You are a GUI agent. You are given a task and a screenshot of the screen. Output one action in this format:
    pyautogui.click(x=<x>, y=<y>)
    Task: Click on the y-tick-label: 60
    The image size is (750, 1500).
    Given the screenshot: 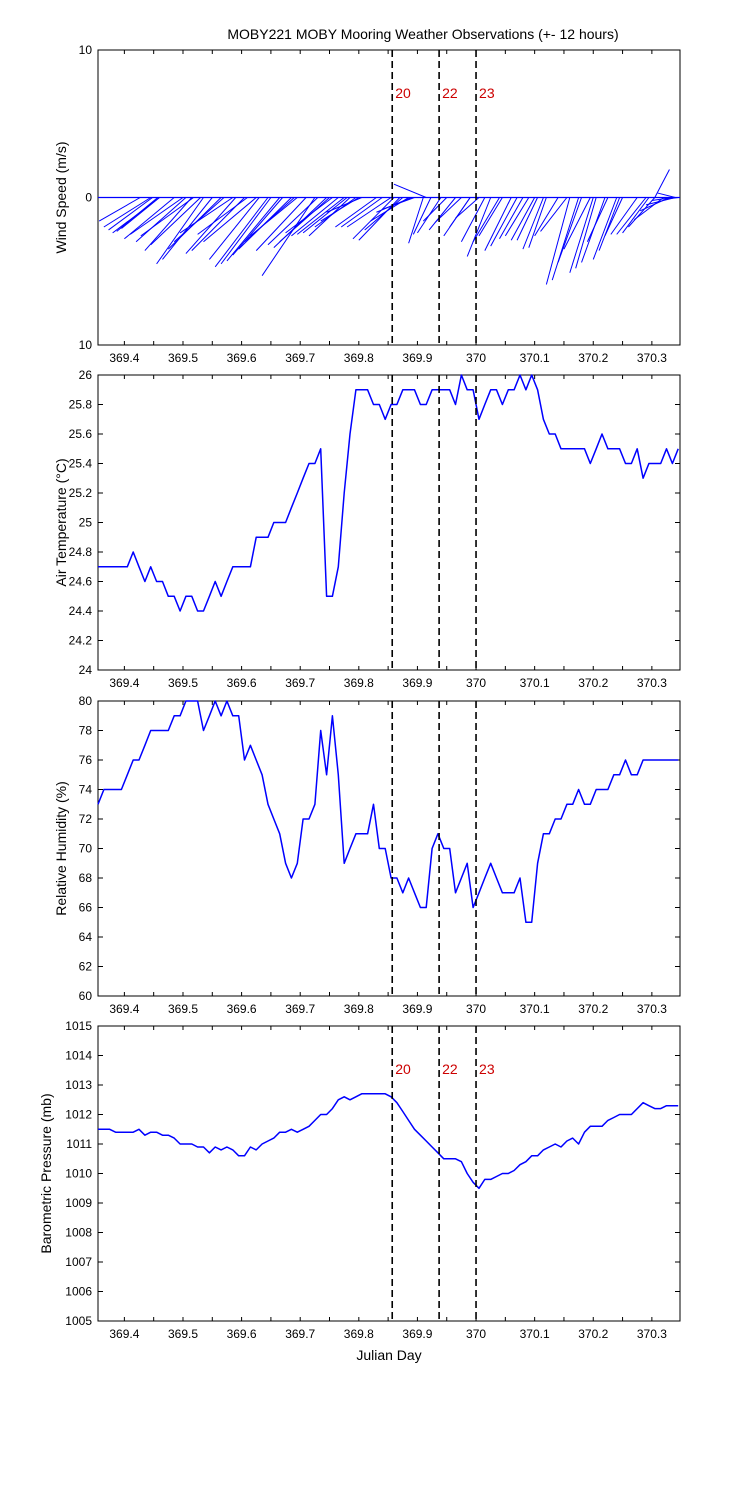 What is the action you would take?
    pyautogui.click(x=86, y=996)
    